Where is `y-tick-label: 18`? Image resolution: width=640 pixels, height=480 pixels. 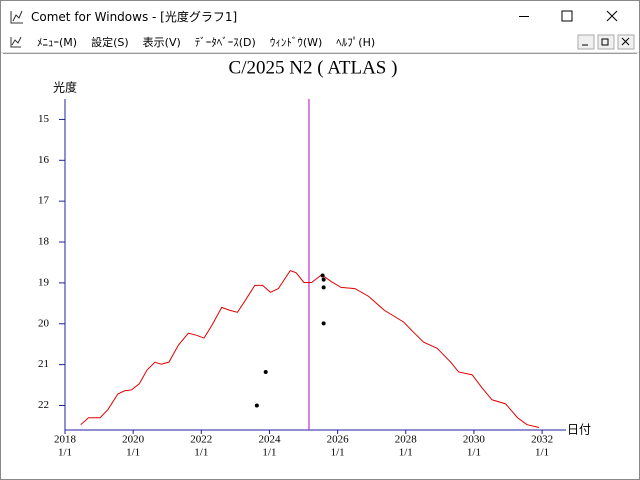
y-tick-label: 18 is located at coordinates (44, 242).